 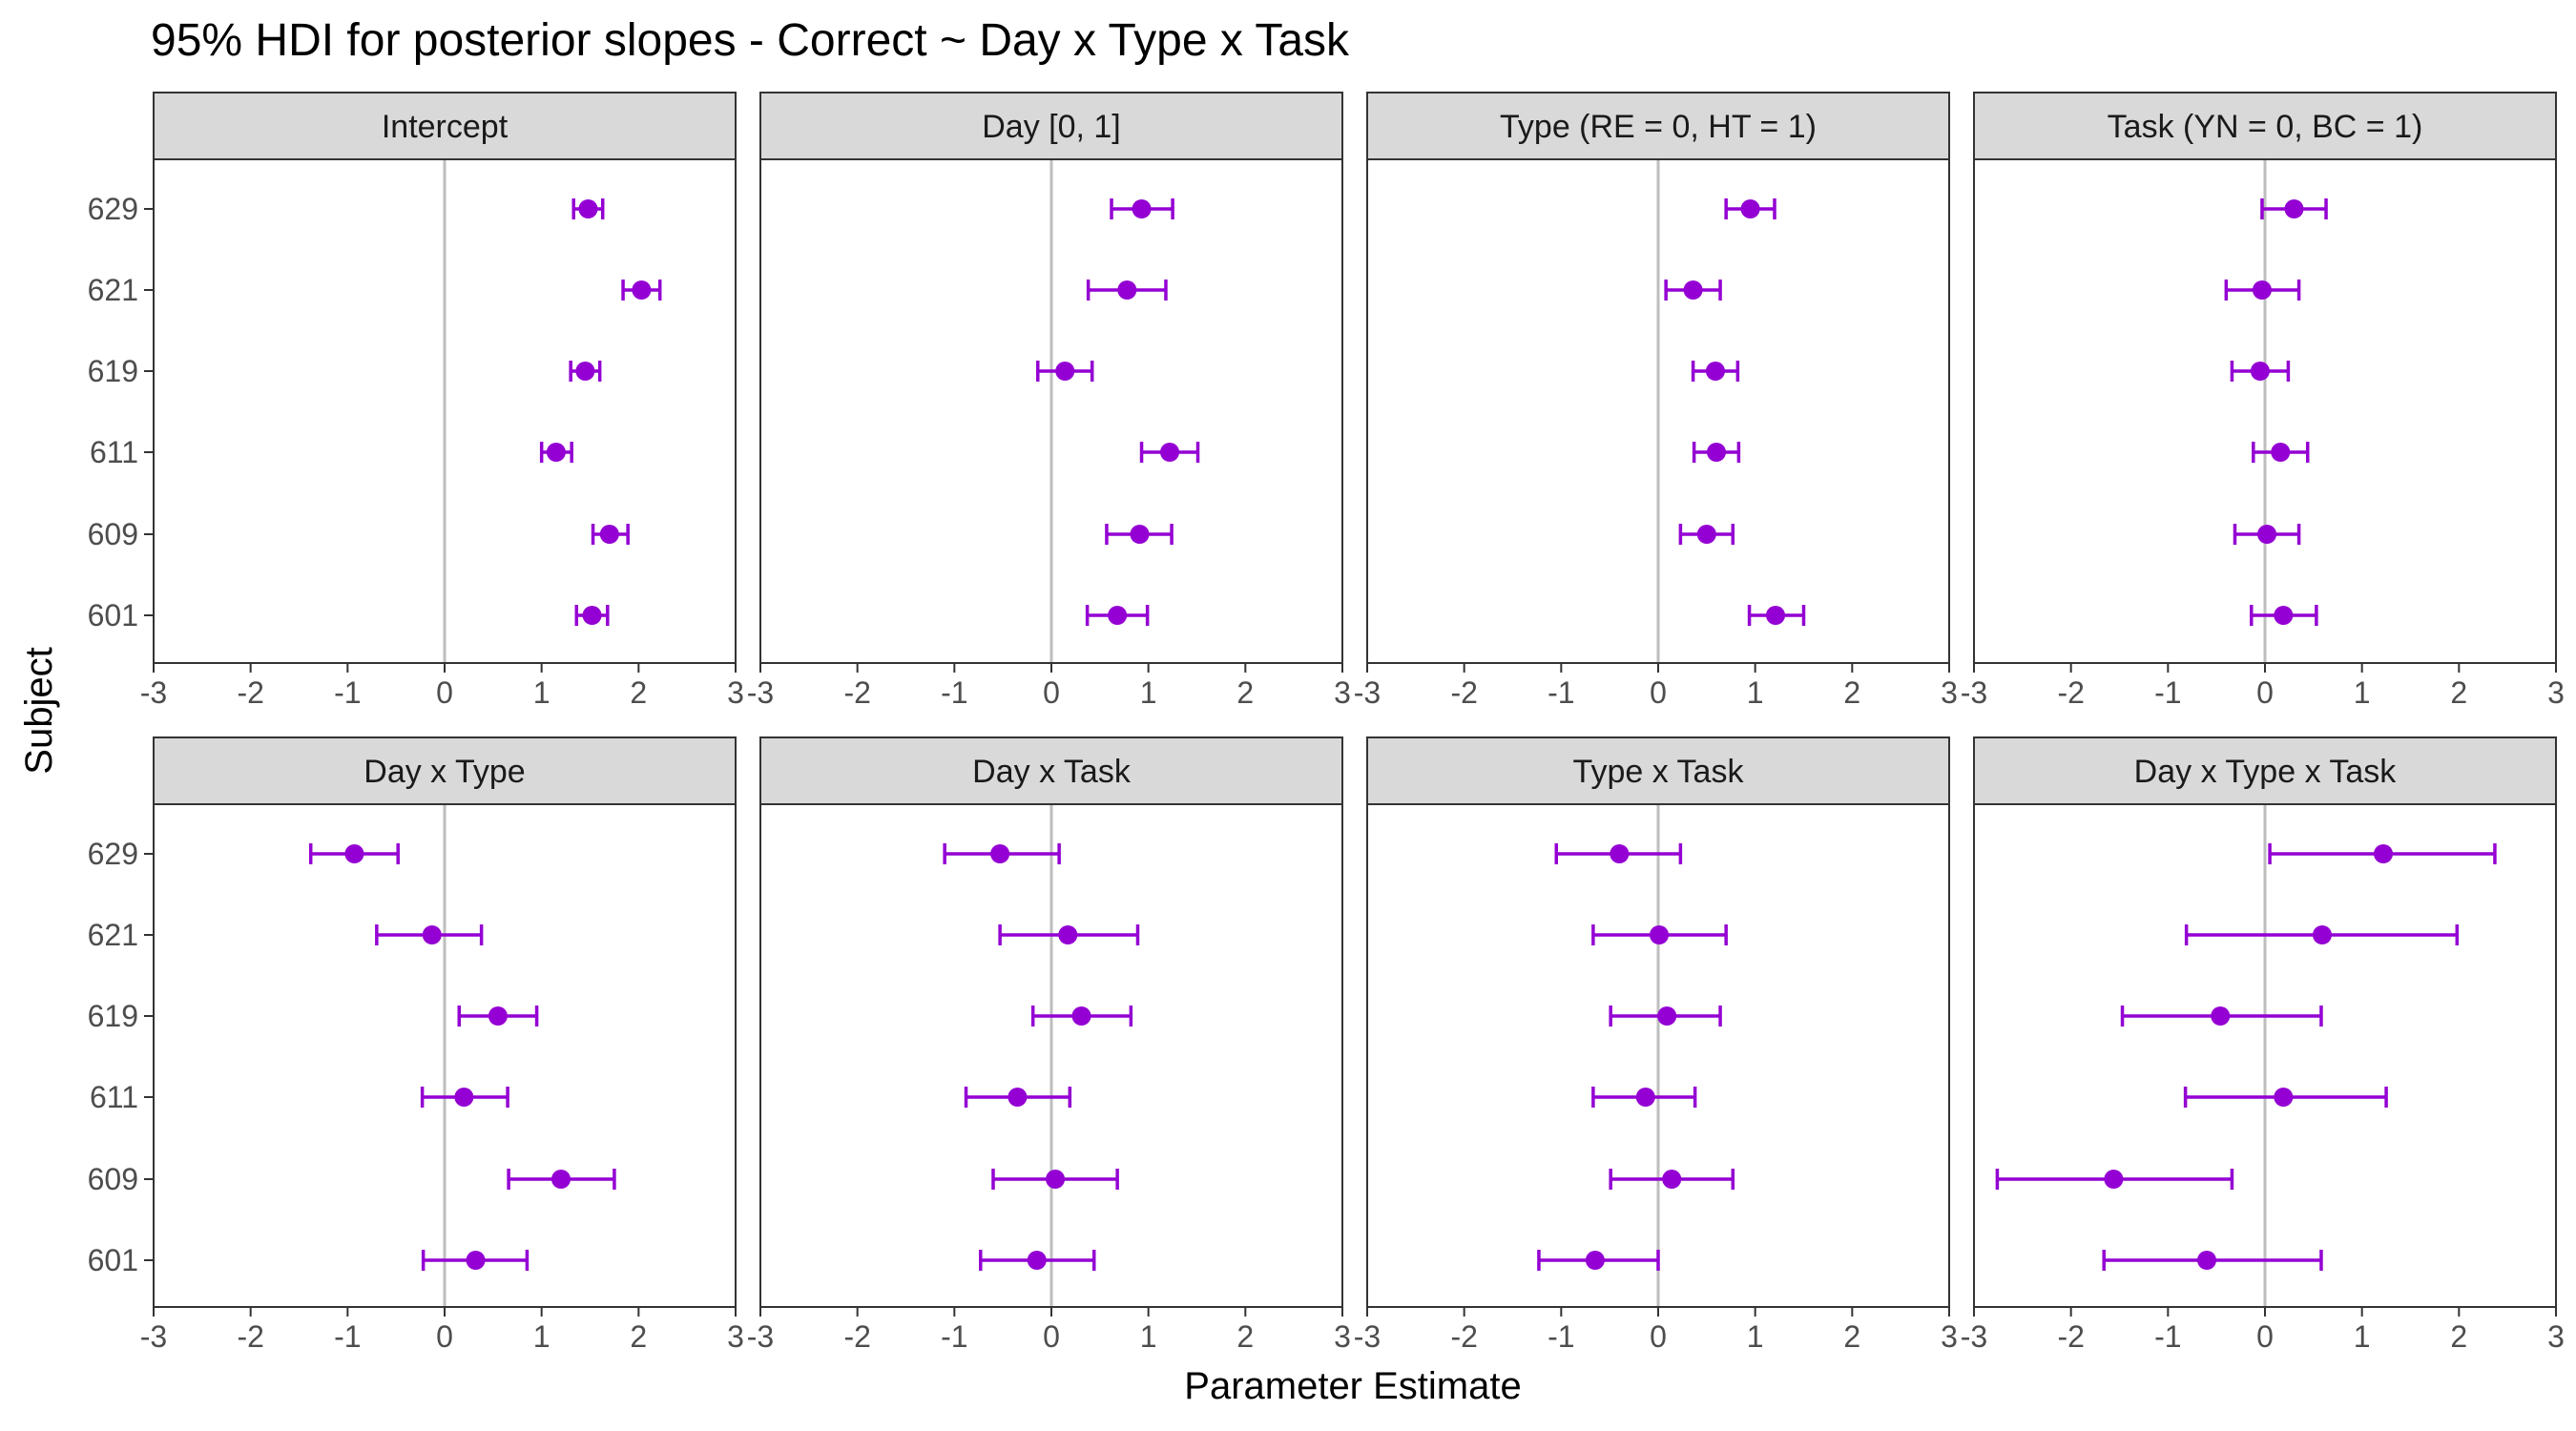 What do you see at coordinates (416, 1045) in the screenshot?
I see `facet-panel: Day x Type -3 -2 -1 0 1 2 3 629 621 619 611 609 601` at bounding box center [416, 1045].